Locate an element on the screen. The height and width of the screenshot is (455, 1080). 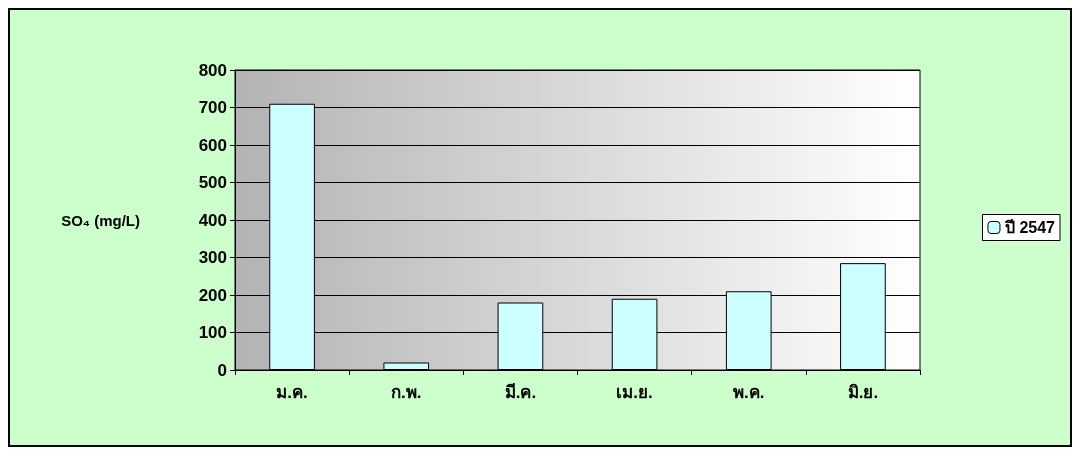
x-tick-label: มี.ค. is located at coordinates (520, 392).